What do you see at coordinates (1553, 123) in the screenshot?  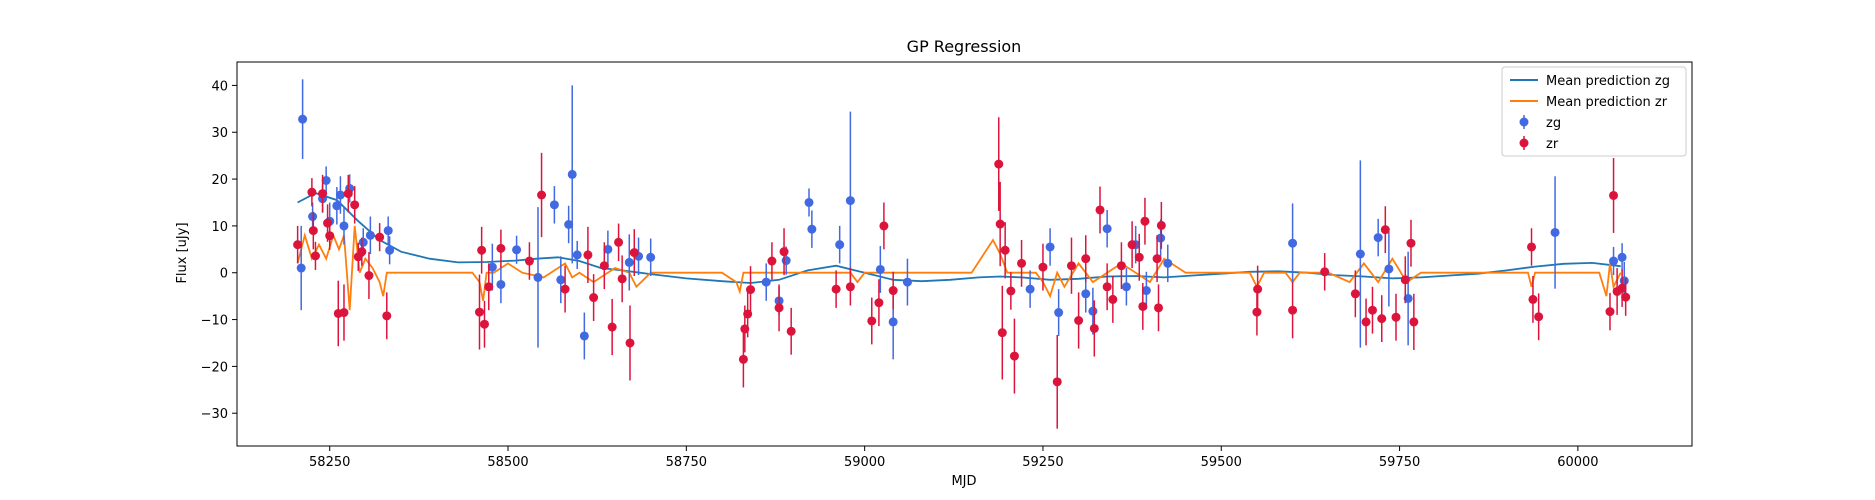 I see `legend-label-2: zg` at bounding box center [1553, 123].